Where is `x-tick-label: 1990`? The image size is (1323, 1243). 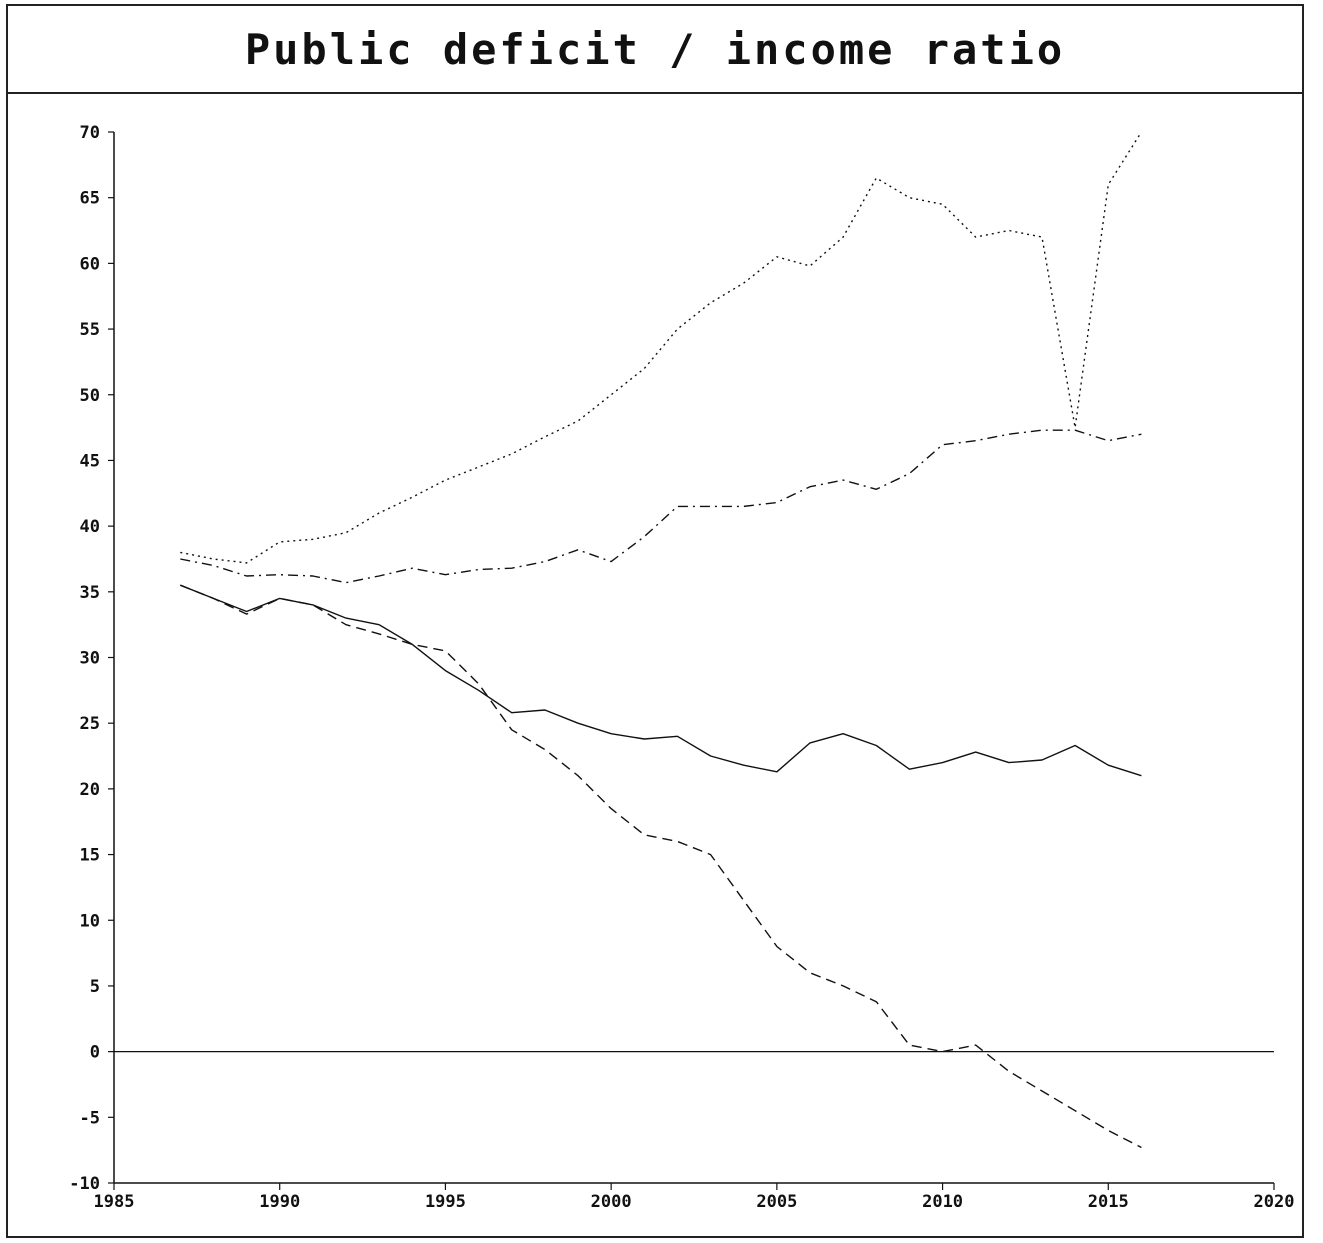
x-tick-label: 1990 is located at coordinates (279, 1202).